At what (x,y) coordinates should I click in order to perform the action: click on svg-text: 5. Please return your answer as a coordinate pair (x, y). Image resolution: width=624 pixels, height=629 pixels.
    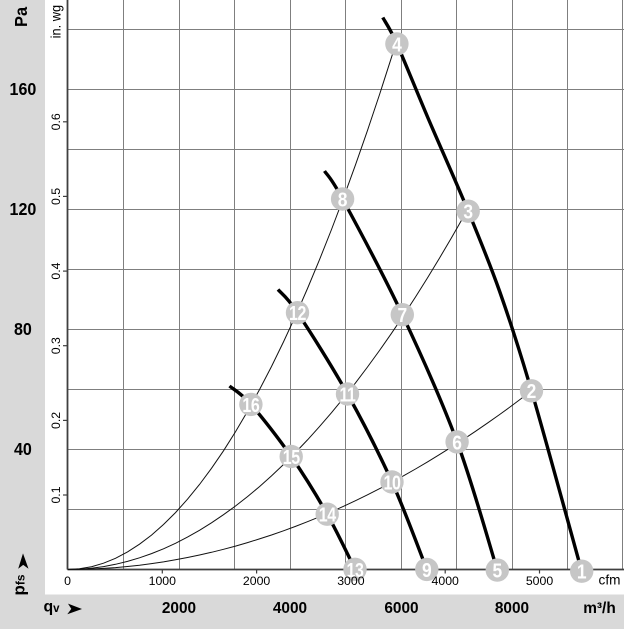
    Looking at the image, I should click on (497, 571).